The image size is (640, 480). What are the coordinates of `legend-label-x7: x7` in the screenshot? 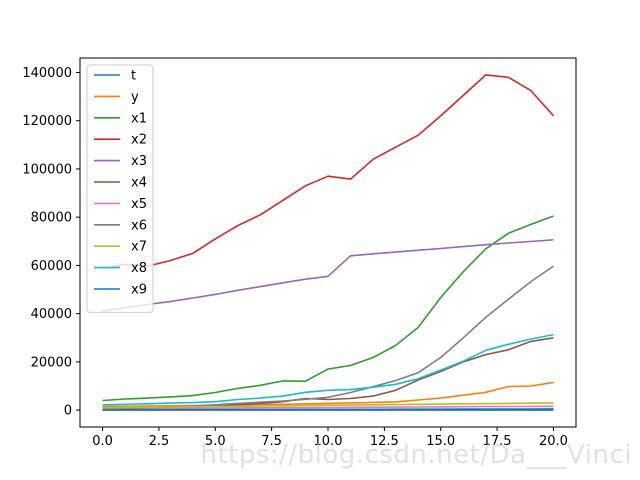 It's located at (139, 247).